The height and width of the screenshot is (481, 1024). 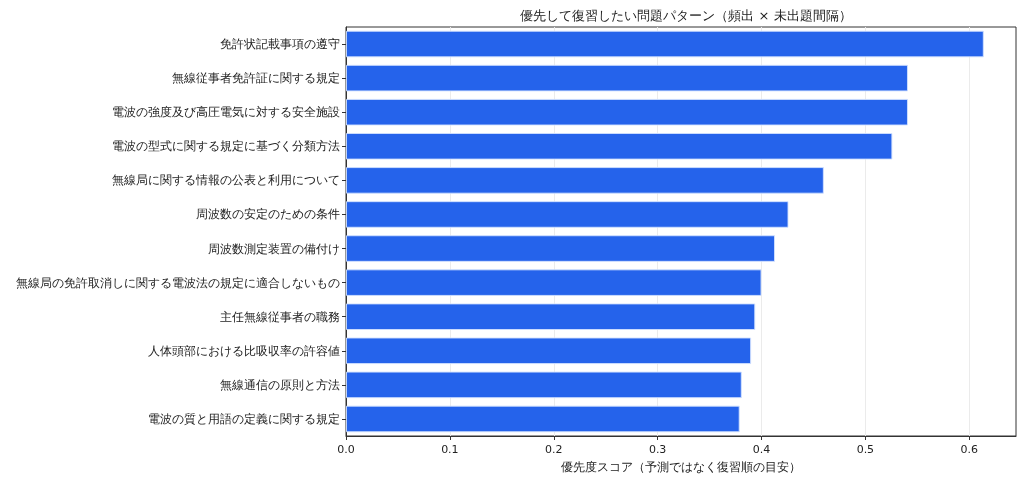 I want to click on y-tick-label: 免許状記載事項の遵守, so click(x=280, y=44).